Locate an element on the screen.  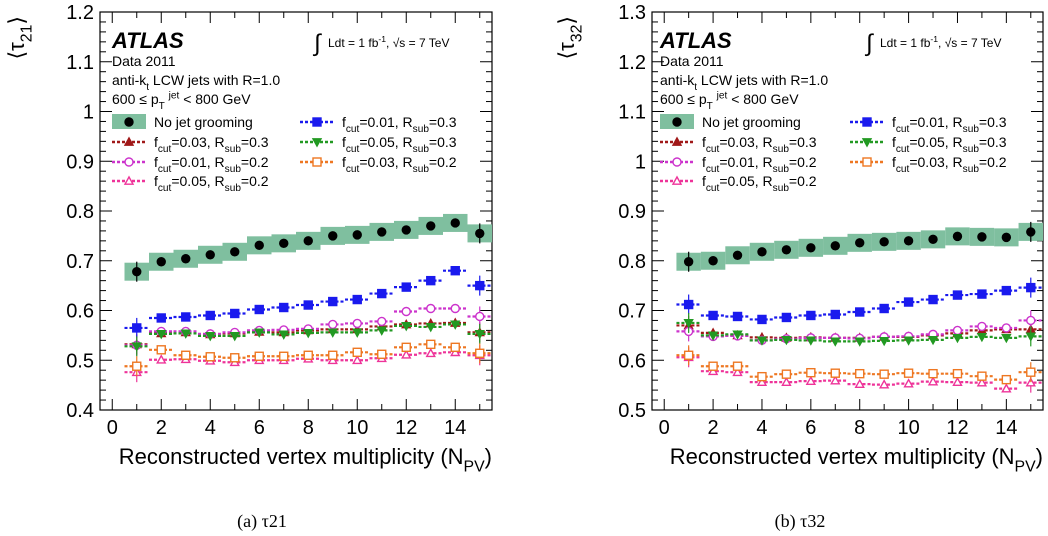
y-tick-label: 0.9 is located at coordinates (80, 162).